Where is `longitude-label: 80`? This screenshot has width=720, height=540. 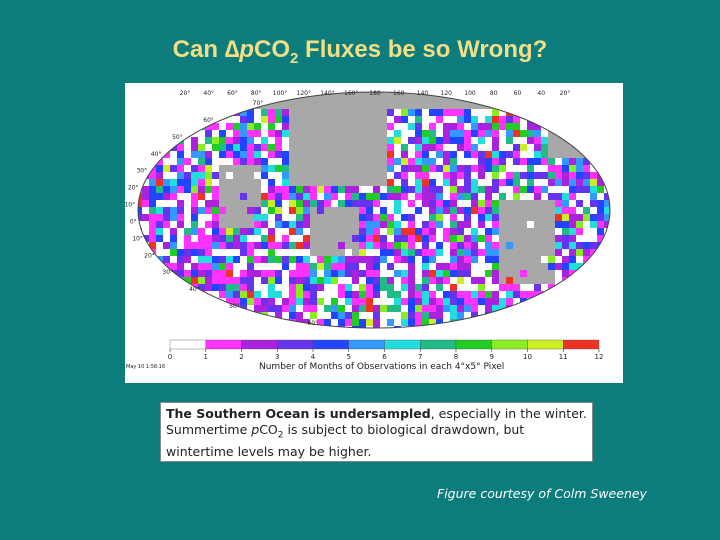
longitude-label: 80 is located at coordinates (494, 93).